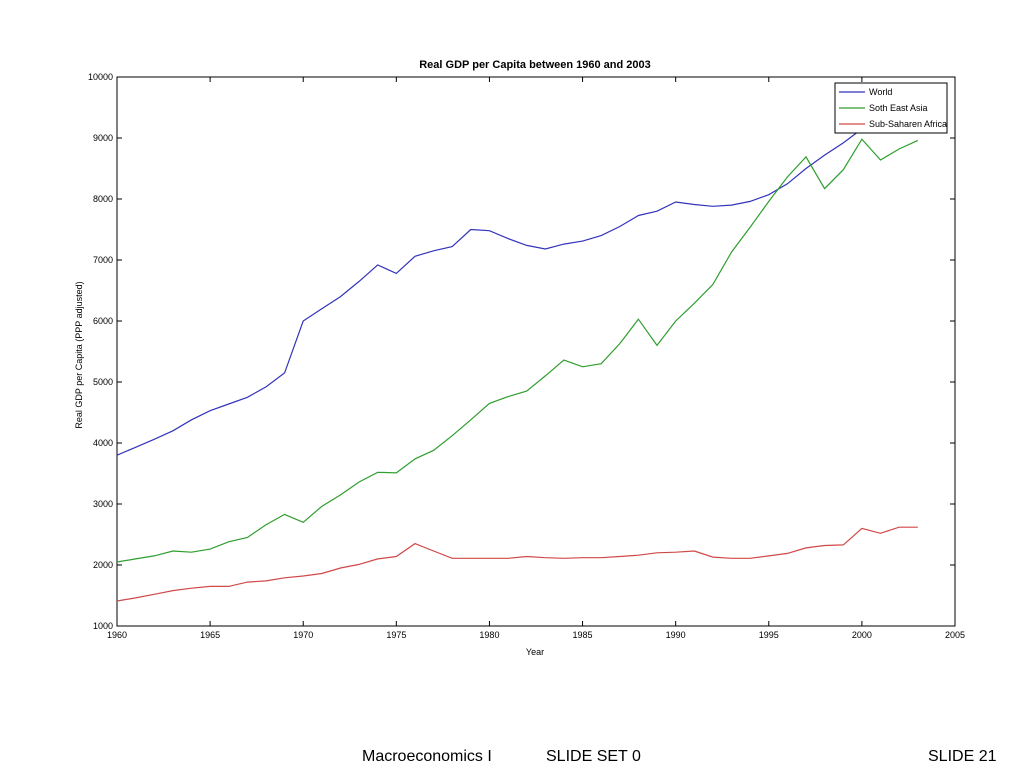 The image size is (1024, 768). Describe the element at coordinates (103, 260) in the screenshot. I see `y-tick-label: 7000` at that location.